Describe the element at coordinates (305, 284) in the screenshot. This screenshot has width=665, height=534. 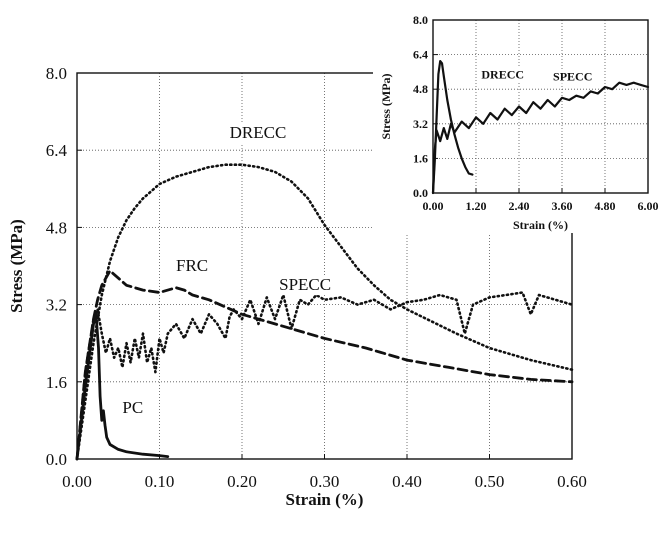
I see `main-series-label-specc: SPECC` at that location.